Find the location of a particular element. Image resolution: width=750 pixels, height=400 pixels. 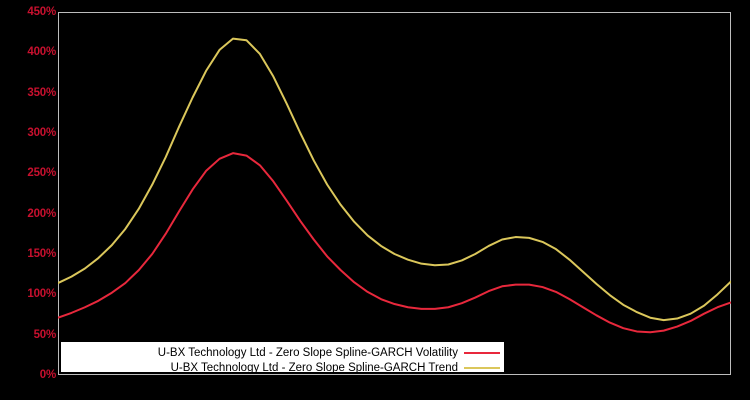

y-tick-label: 400% is located at coordinates (41, 52).